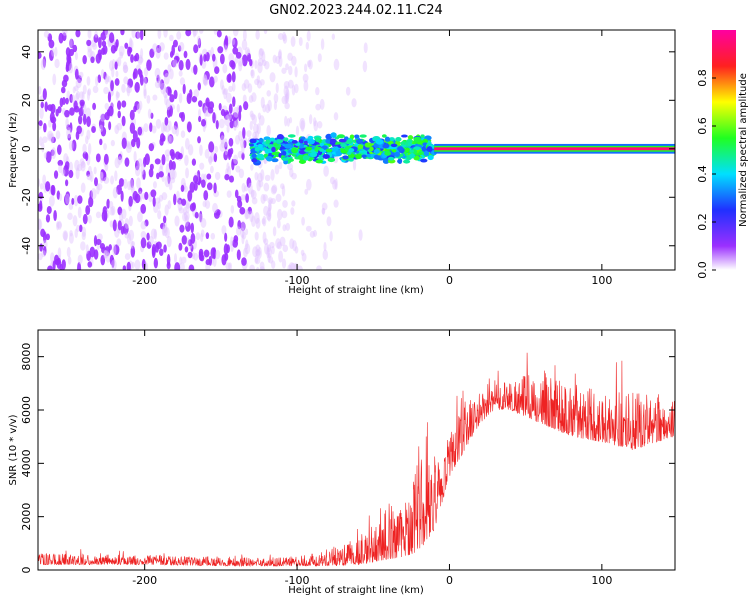 The width and height of the screenshot is (750, 600). Describe the element at coordinates (554, 149) in the screenshot. I see `spectrogram-line-core` at that location.